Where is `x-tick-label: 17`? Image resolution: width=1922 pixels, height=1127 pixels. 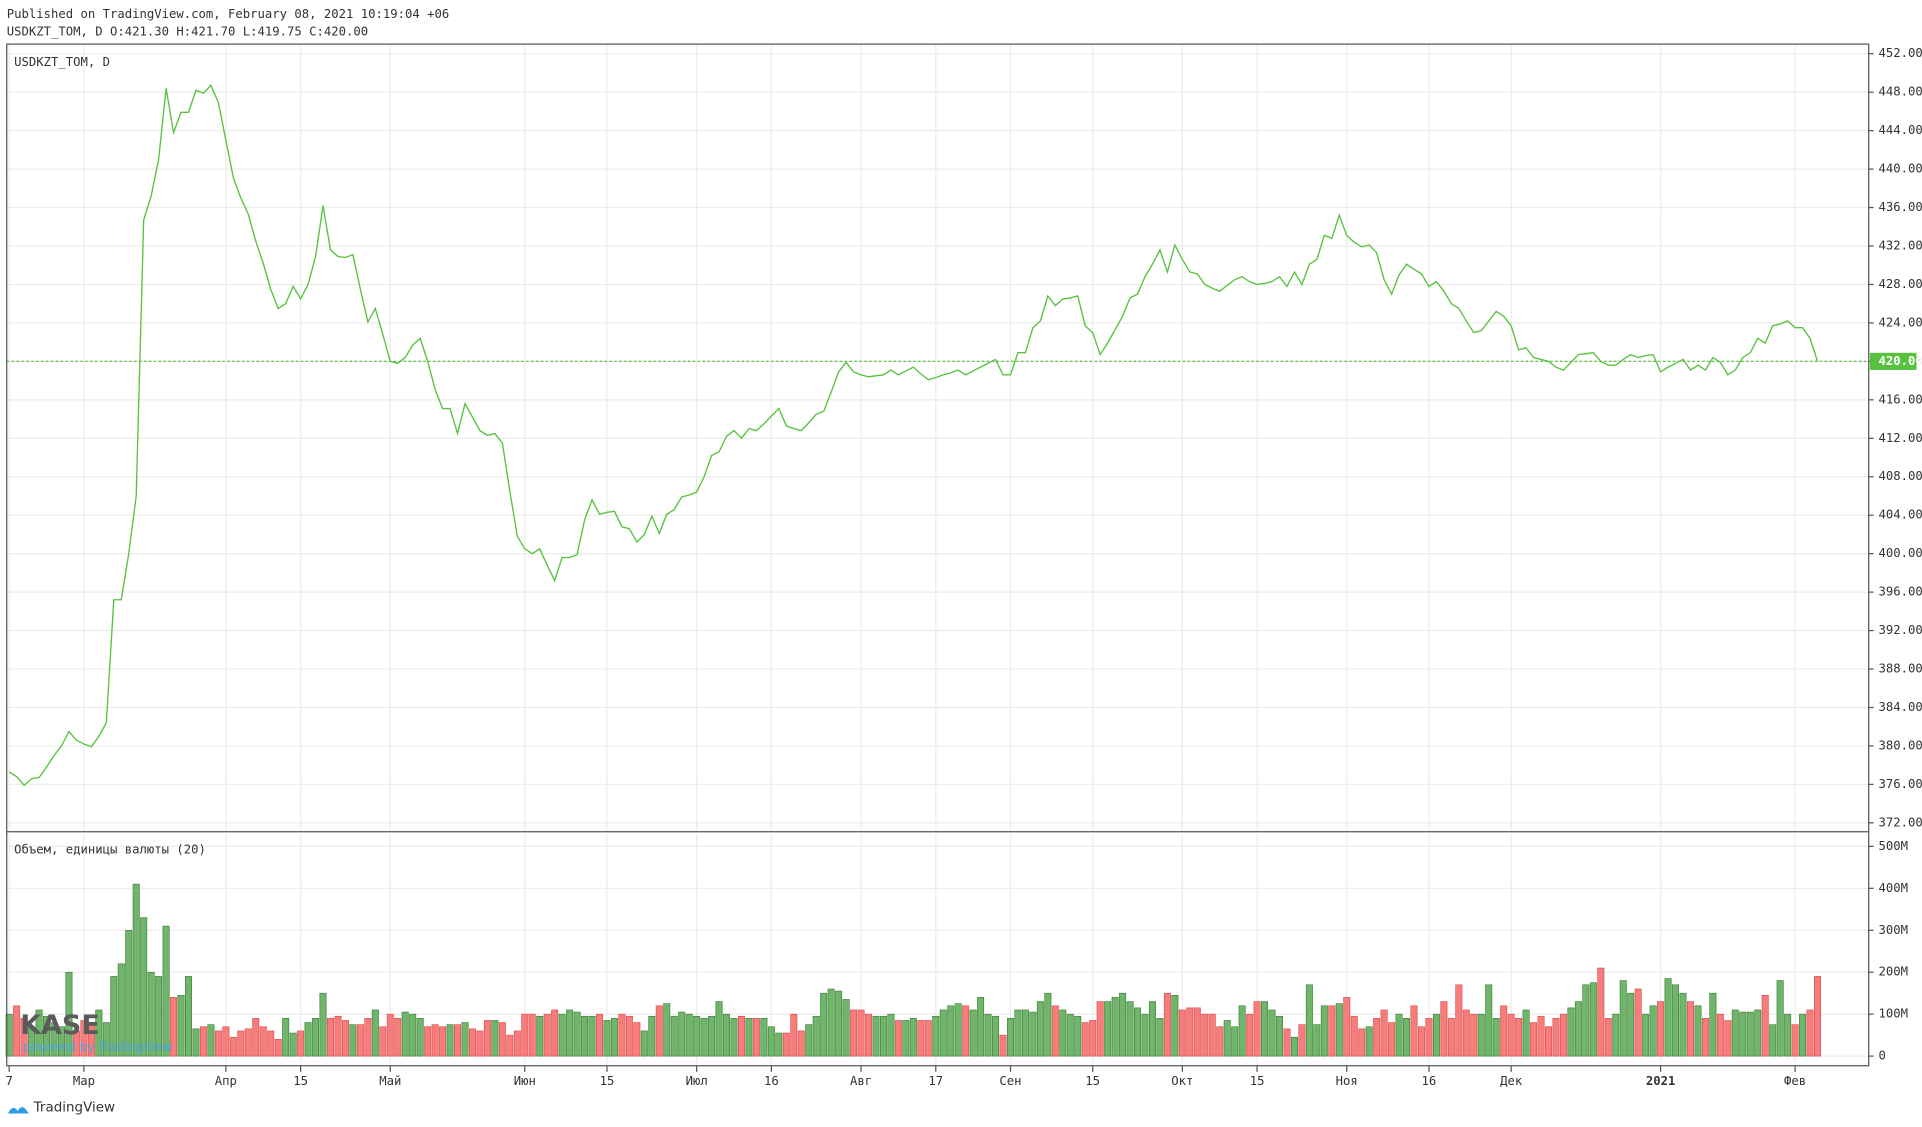
x-tick-label: 17 is located at coordinates (935, 1081).